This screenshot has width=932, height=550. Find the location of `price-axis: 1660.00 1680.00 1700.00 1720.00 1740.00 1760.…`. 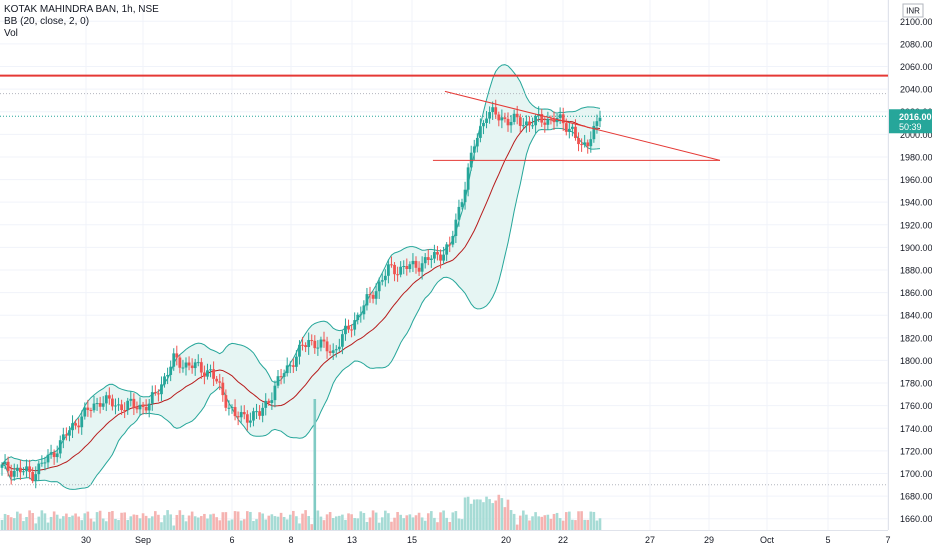

price-axis: 1660.00 1680.00 1700.00 1720.00 1740.00 1760.… is located at coordinates (916, 270).